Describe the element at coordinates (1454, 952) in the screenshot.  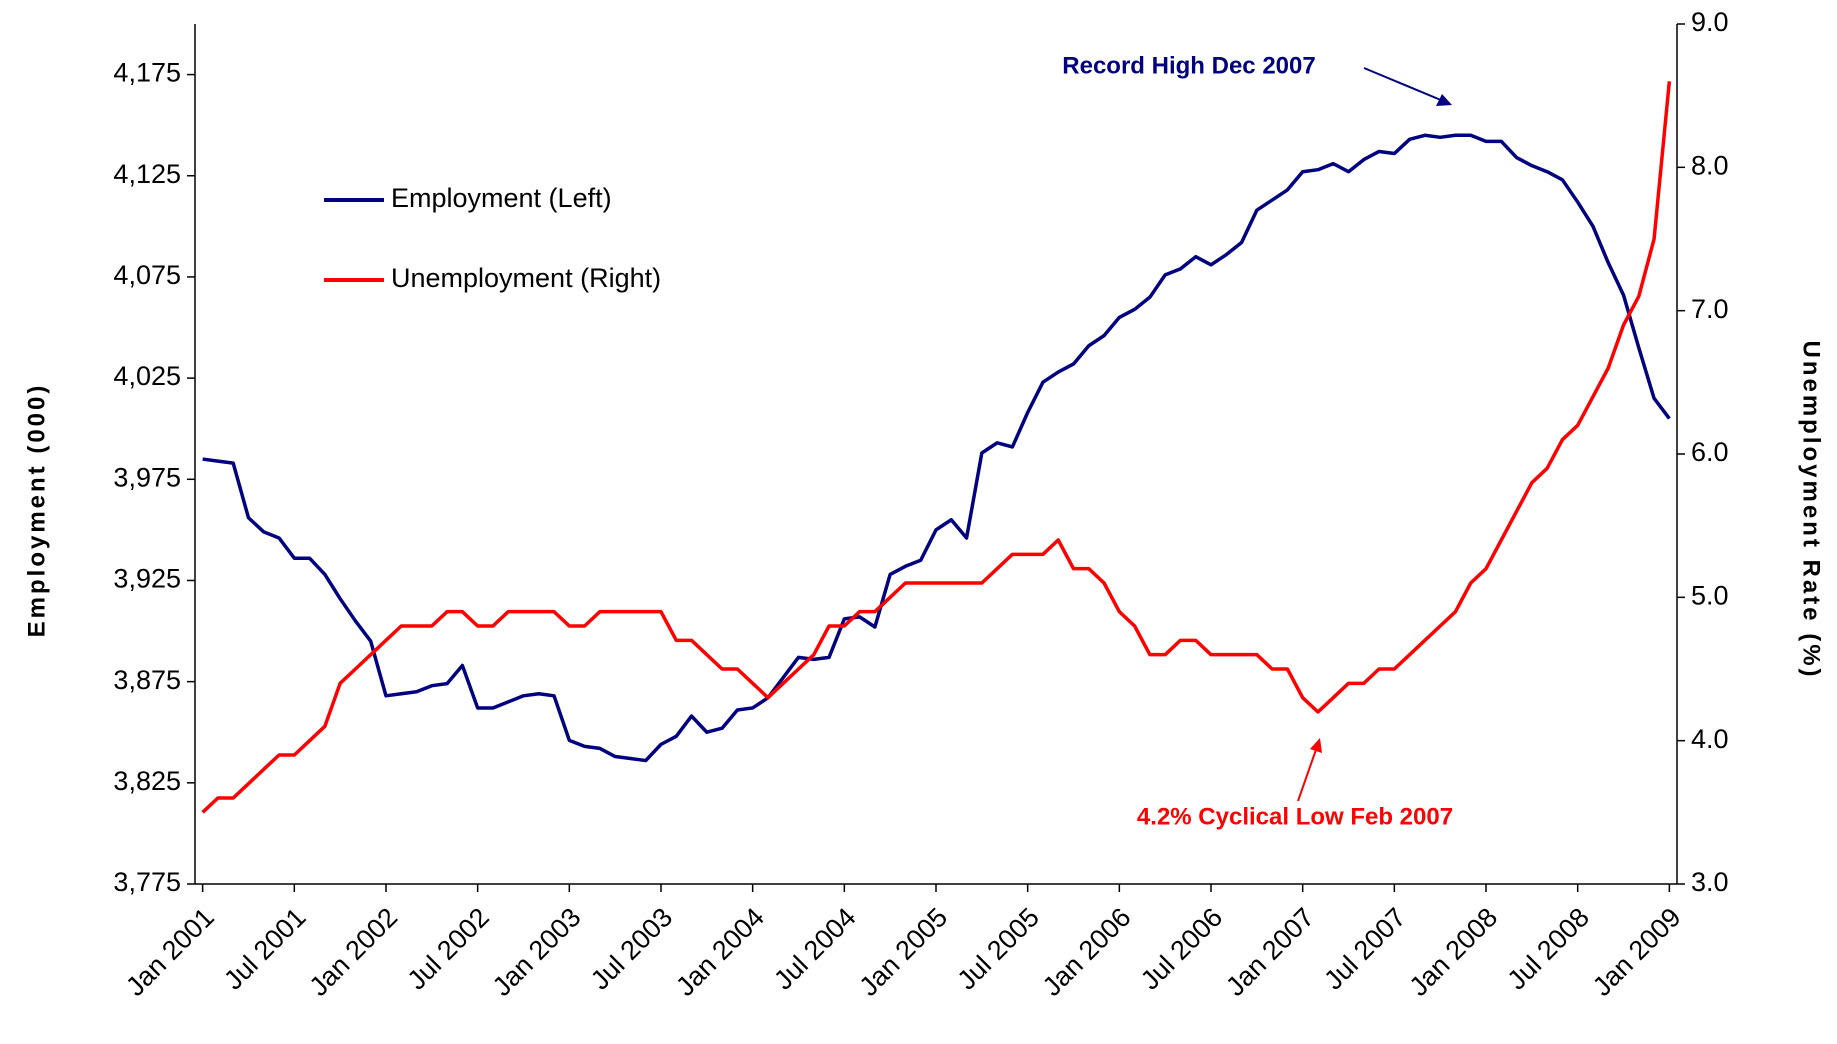
I see `x-tick-label: Jan 2008` at that location.